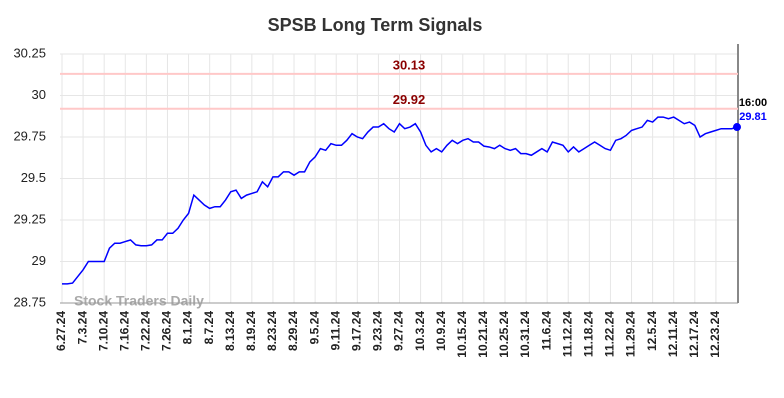 This screenshot has width=784, height=398. What do you see at coordinates (139, 301) in the screenshot?
I see `watermark: Stock Traders Daily` at bounding box center [139, 301].